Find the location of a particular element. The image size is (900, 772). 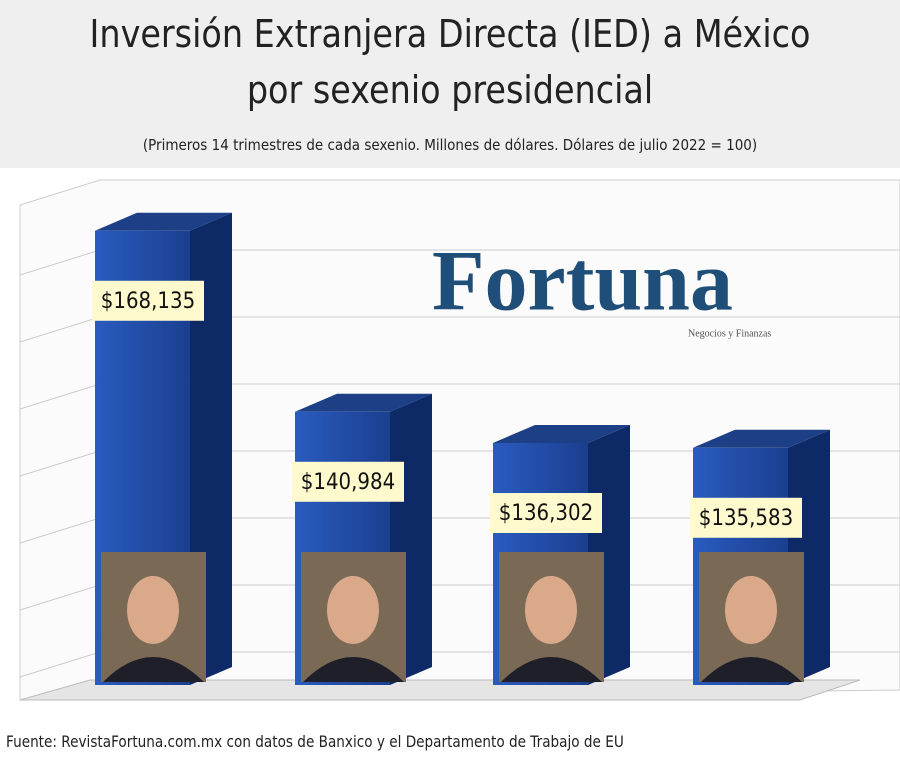

value-label: $168,135 is located at coordinates (148, 301).